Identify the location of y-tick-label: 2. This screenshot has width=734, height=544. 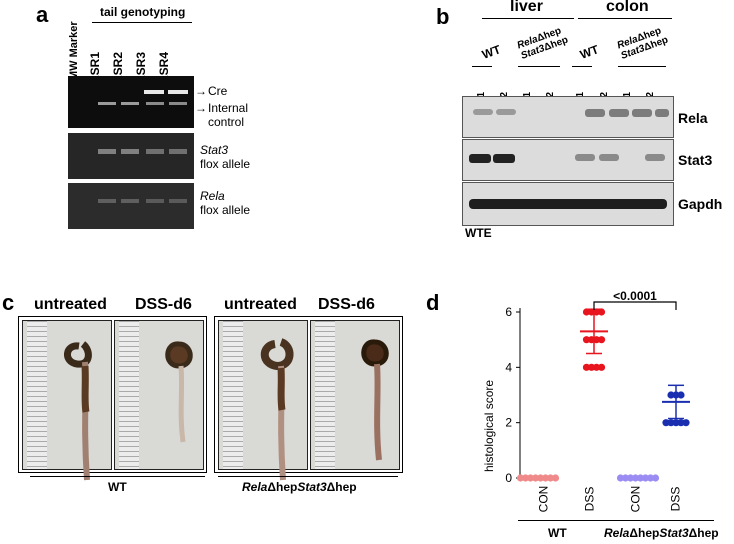
(508, 423).